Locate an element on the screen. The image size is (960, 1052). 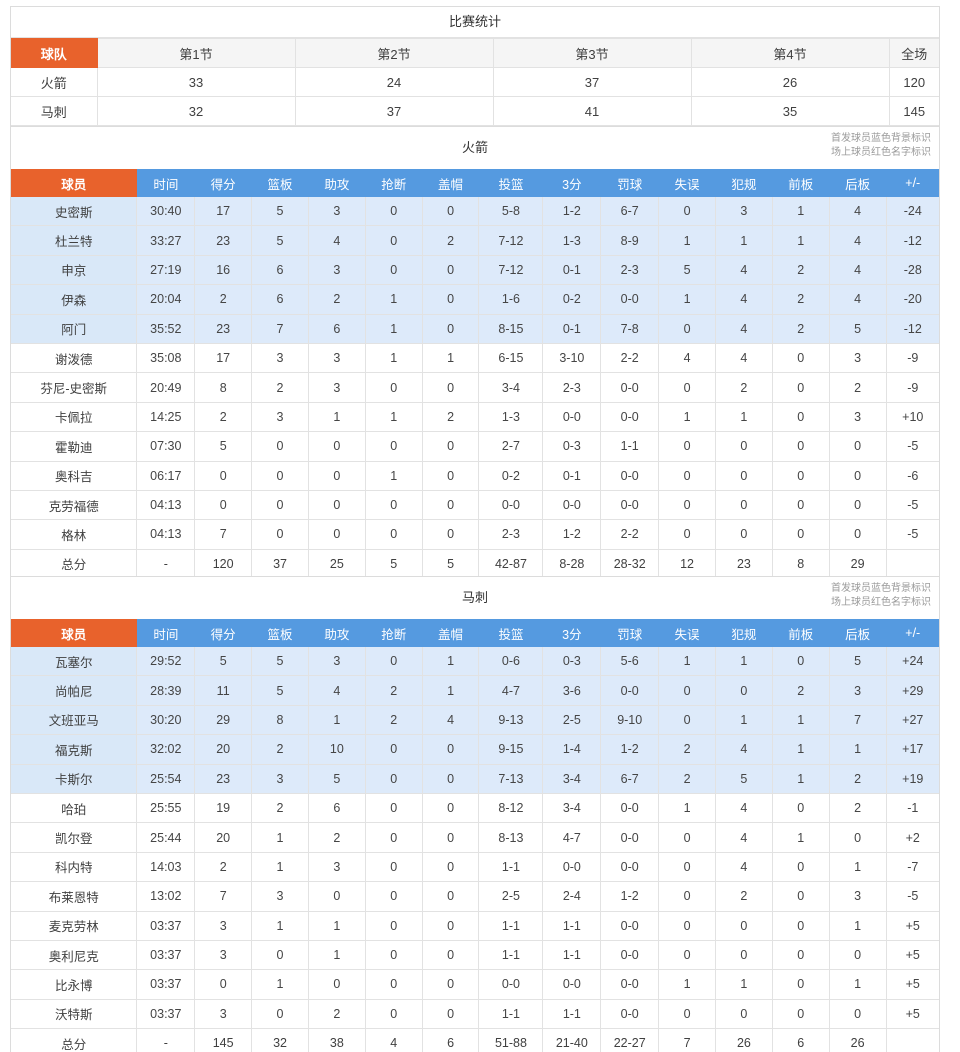
player-name-cell: 奥利尼克 is located at coordinates (74, 955).